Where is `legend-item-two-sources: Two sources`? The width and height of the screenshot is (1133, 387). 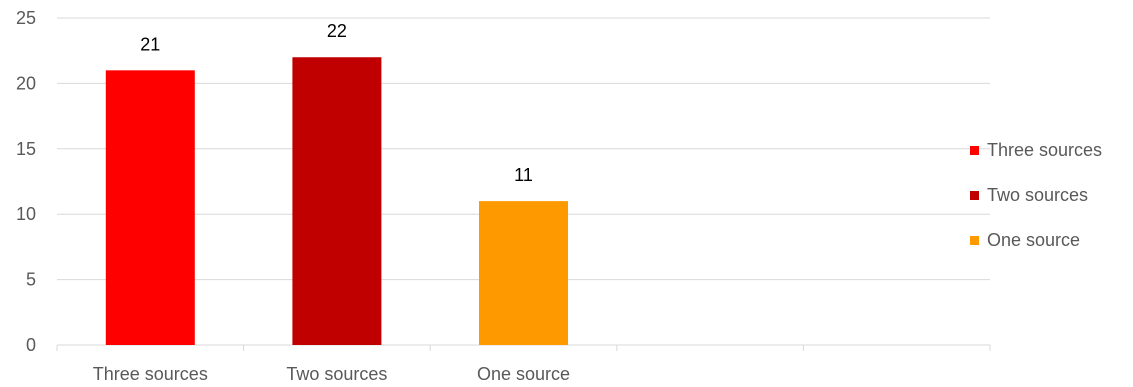
legend-item-two-sources: Two sources is located at coordinates (1036, 195).